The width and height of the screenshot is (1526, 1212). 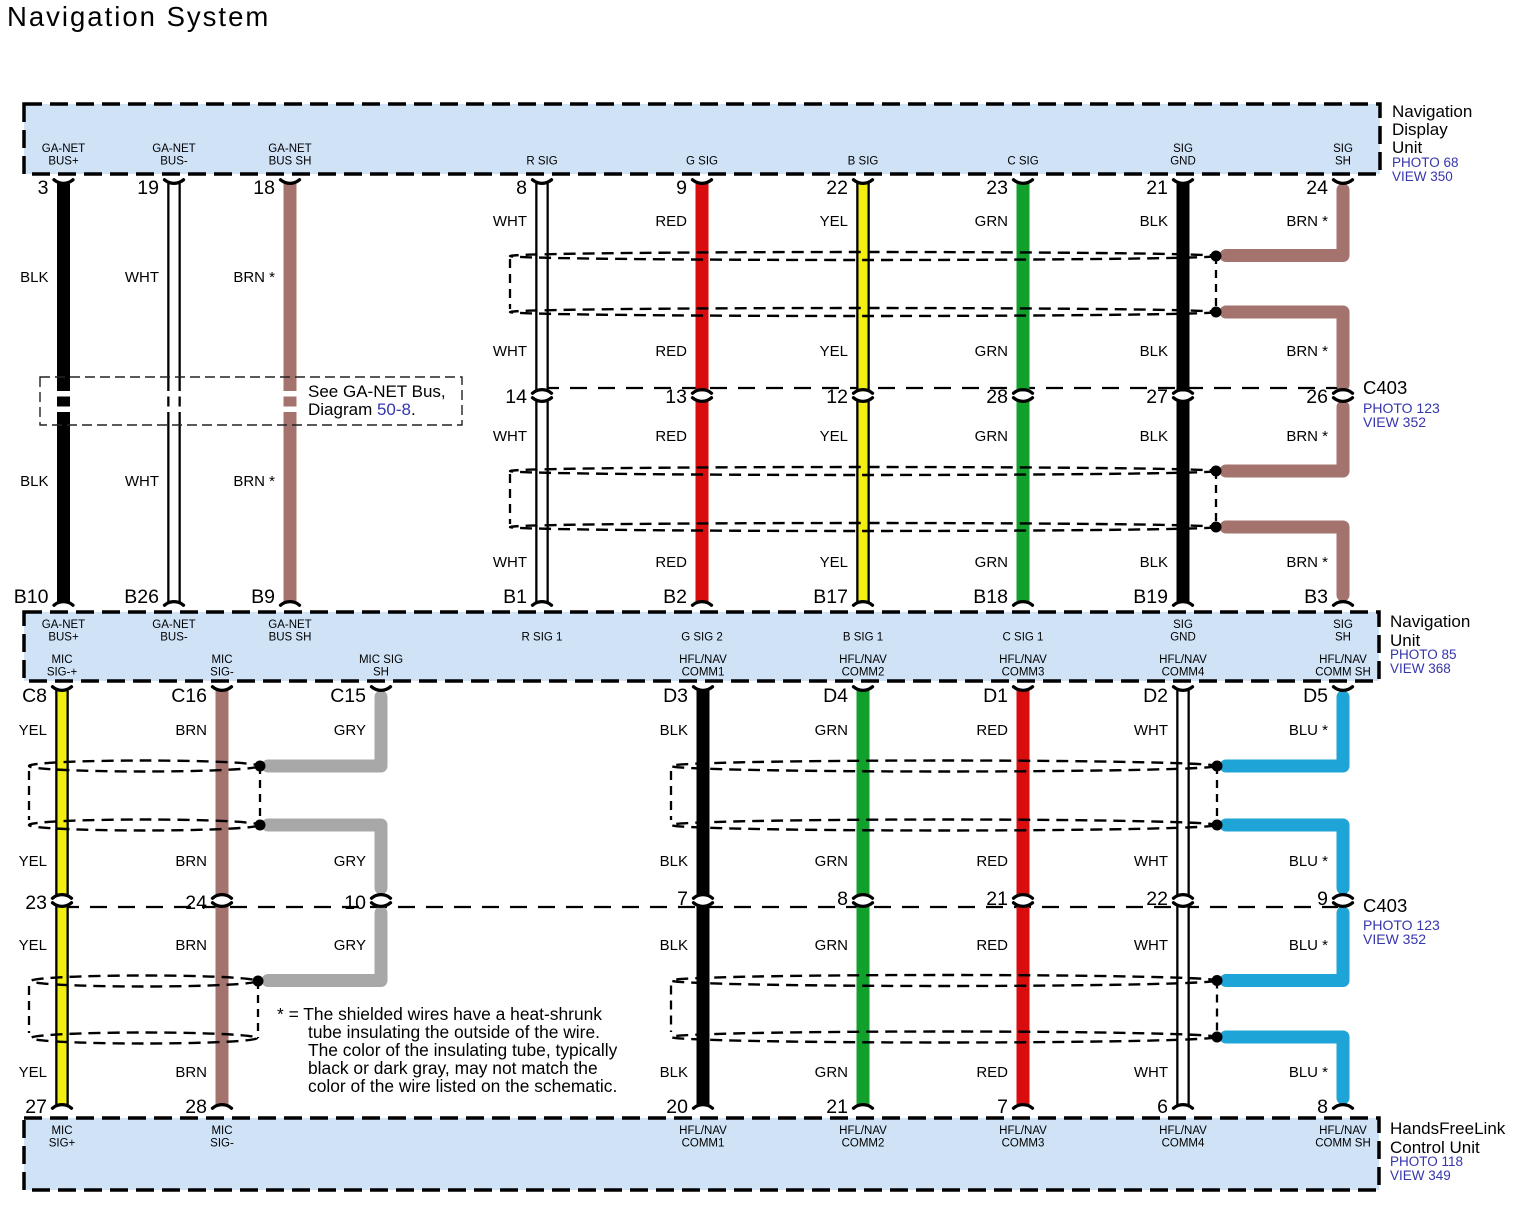 I want to click on svg-text:black or dark gray, may not ma: black or dark gray, may not match the, so click(x=453, y=1068).